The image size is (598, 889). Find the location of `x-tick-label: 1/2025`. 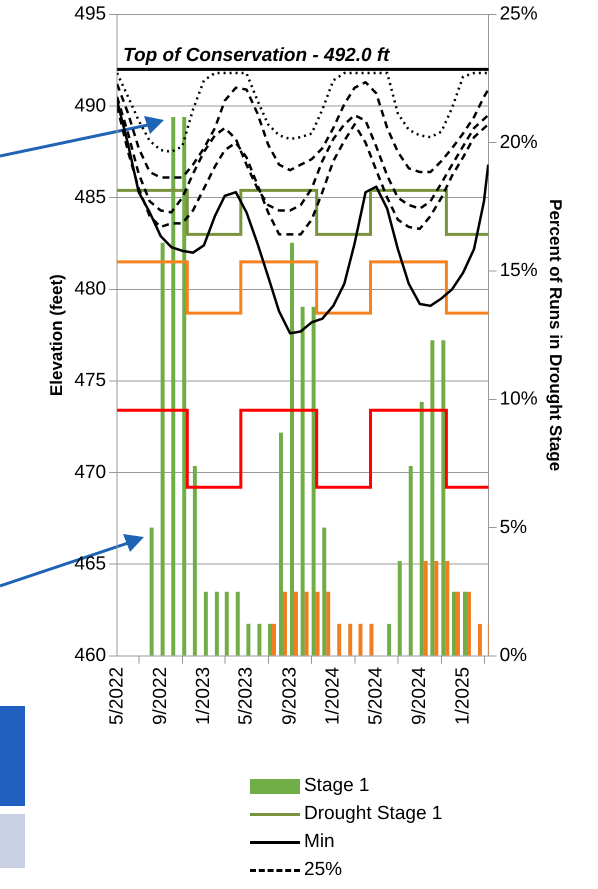

x-tick-label: 1/2025 is located at coordinates (463, 696).